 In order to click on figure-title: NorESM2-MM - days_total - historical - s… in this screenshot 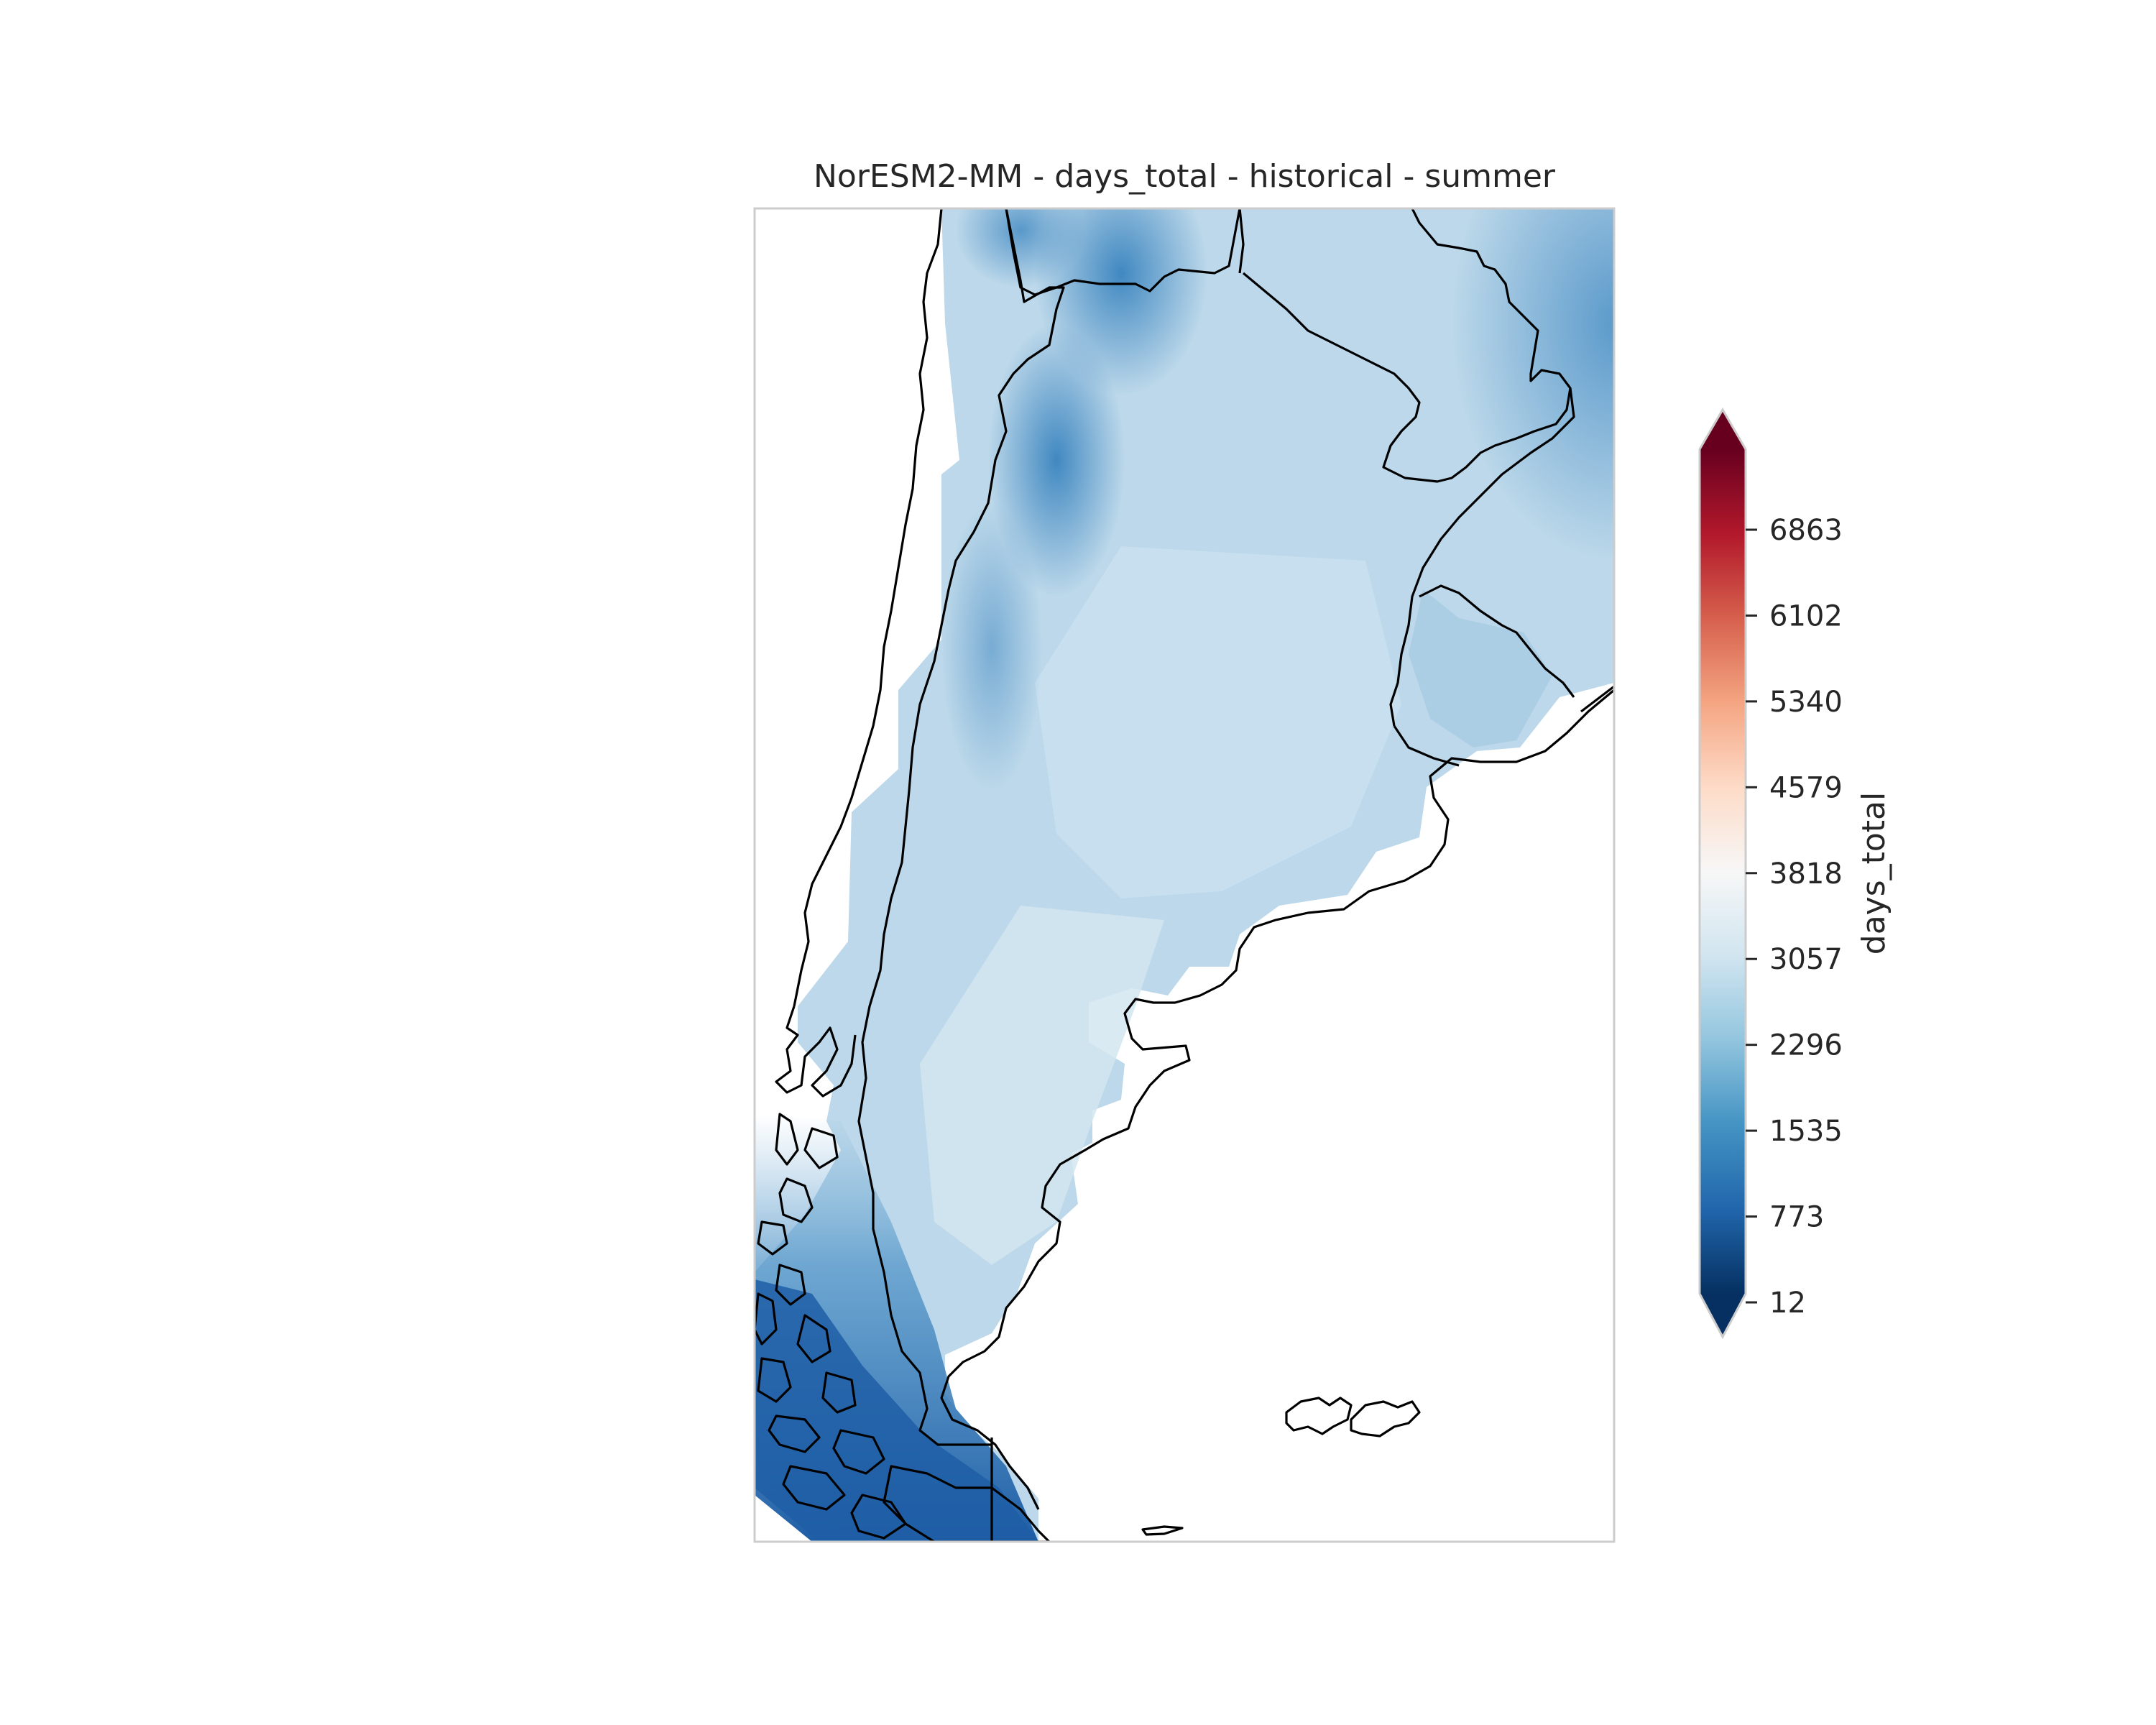, I will do `click(1185, 176)`.